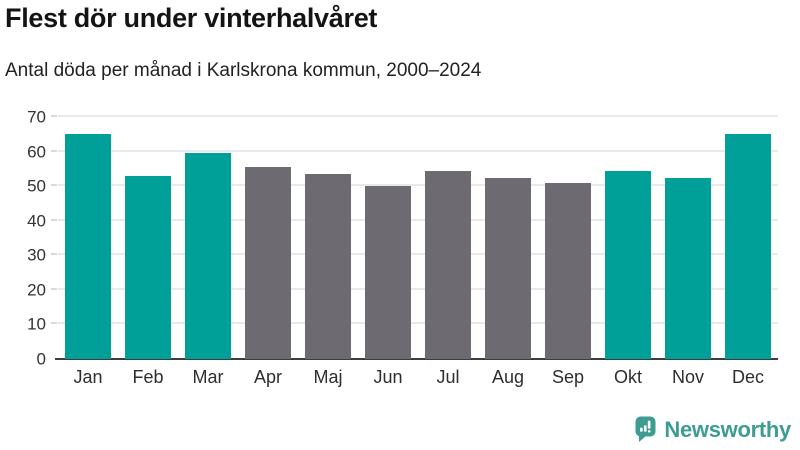 The height and width of the screenshot is (450, 800). I want to click on chart-title: Flest dör under vinterhalvåret, so click(191, 18).